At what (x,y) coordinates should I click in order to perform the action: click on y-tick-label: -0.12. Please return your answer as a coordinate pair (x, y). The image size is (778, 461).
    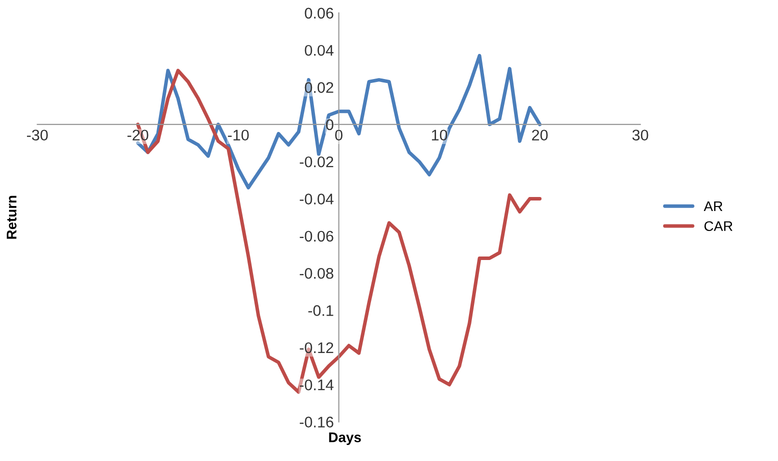
    Looking at the image, I should click on (317, 348).